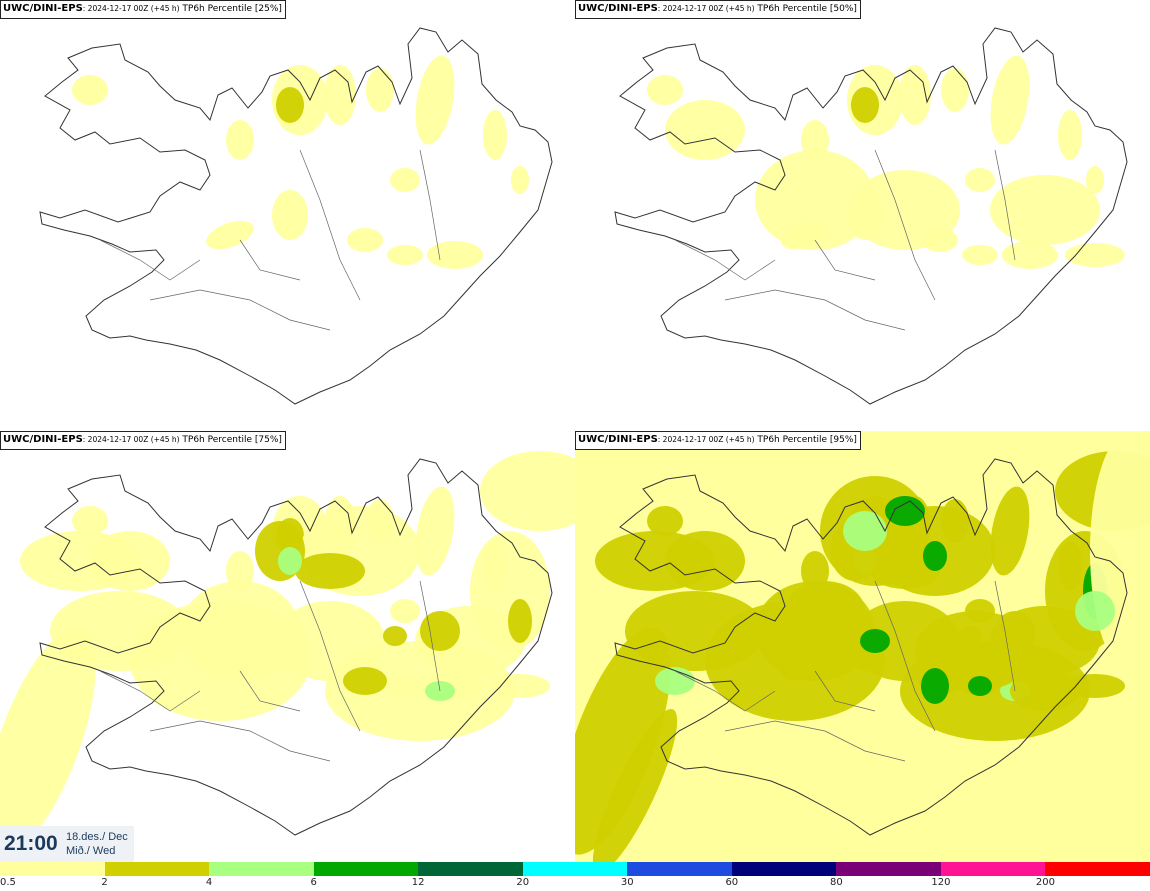 Image resolution: width=1150 pixels, height=891 pixels. I want to click on scale-tick-label: 60, so click(732, 882).